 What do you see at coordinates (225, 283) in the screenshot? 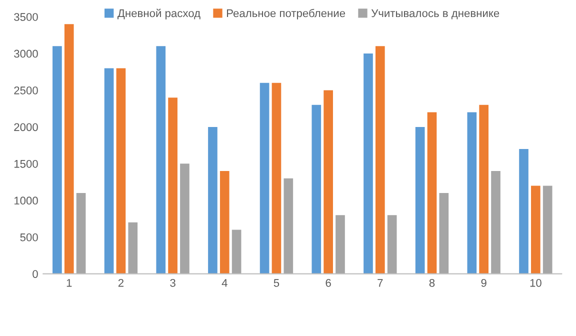
I see `x-tick-label: 4` at bounding box center [225, 283].